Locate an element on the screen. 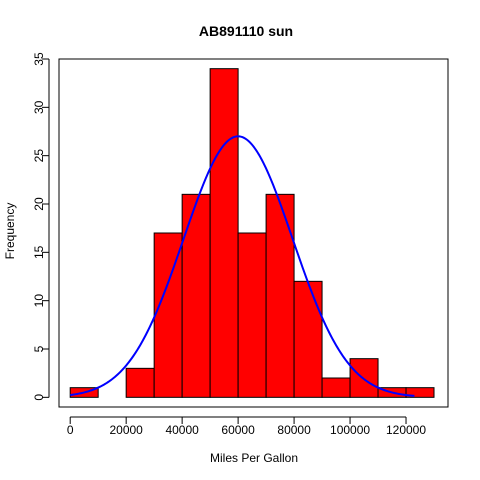  chart-title: AB891110 sun is located at coordinates (246, 31).